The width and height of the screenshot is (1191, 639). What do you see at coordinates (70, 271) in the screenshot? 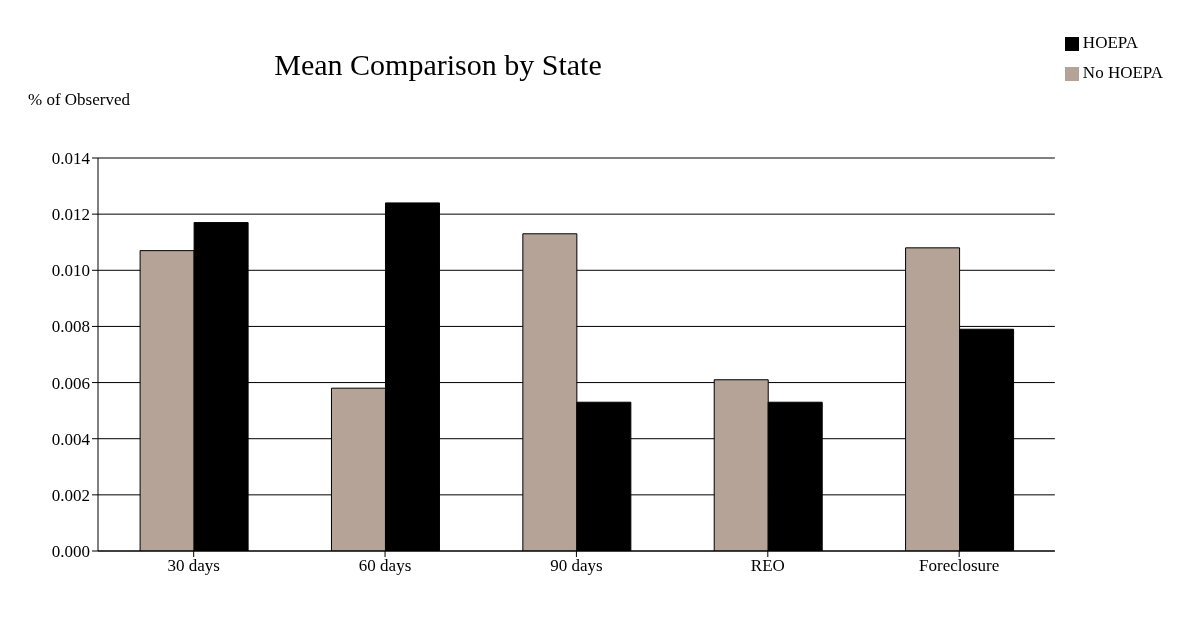
I see `y-tick-label: 0.010` at bounding box center [70, 271].